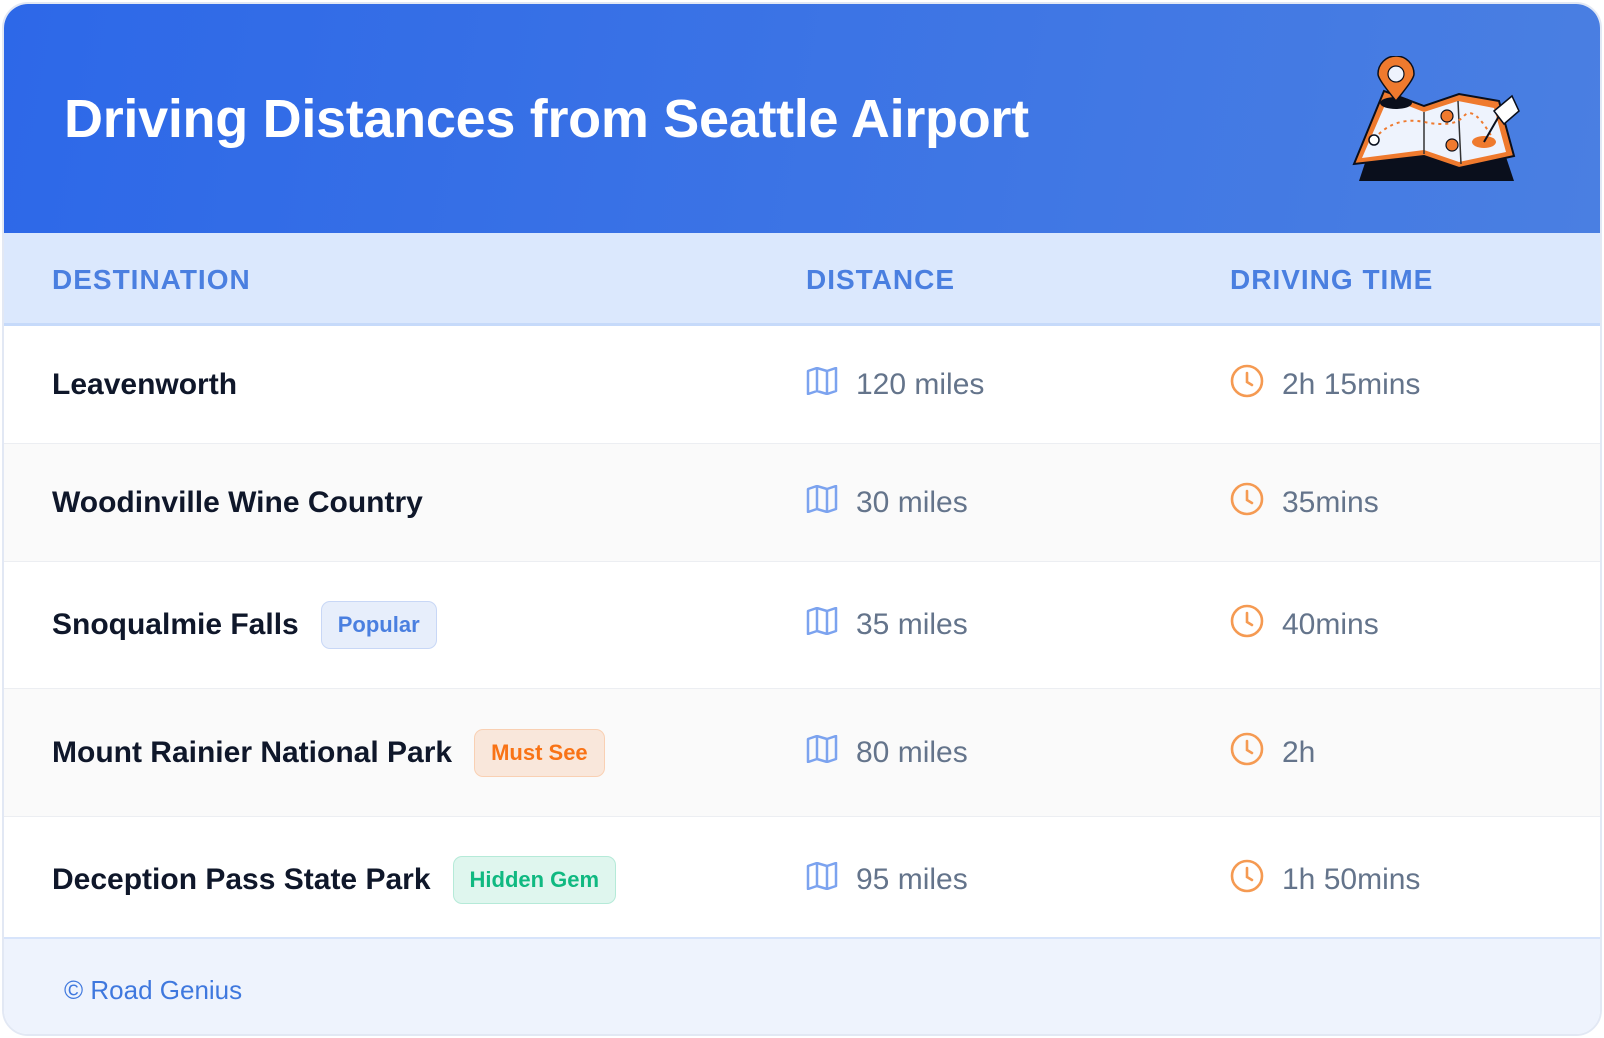  What do you see at coordinates (1351, 384) in the screenshot?
I see `driving-time-value: 2h 15mins` at bounding box center [1351, 384].